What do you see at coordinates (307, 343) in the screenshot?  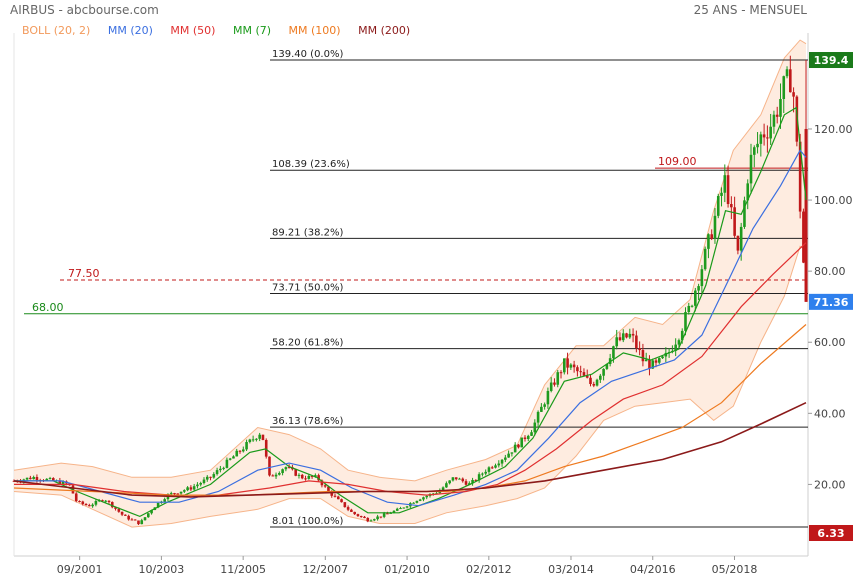 I see `fib-label-4: 58.20 (61.8%)` at bounding box center [307, 343].